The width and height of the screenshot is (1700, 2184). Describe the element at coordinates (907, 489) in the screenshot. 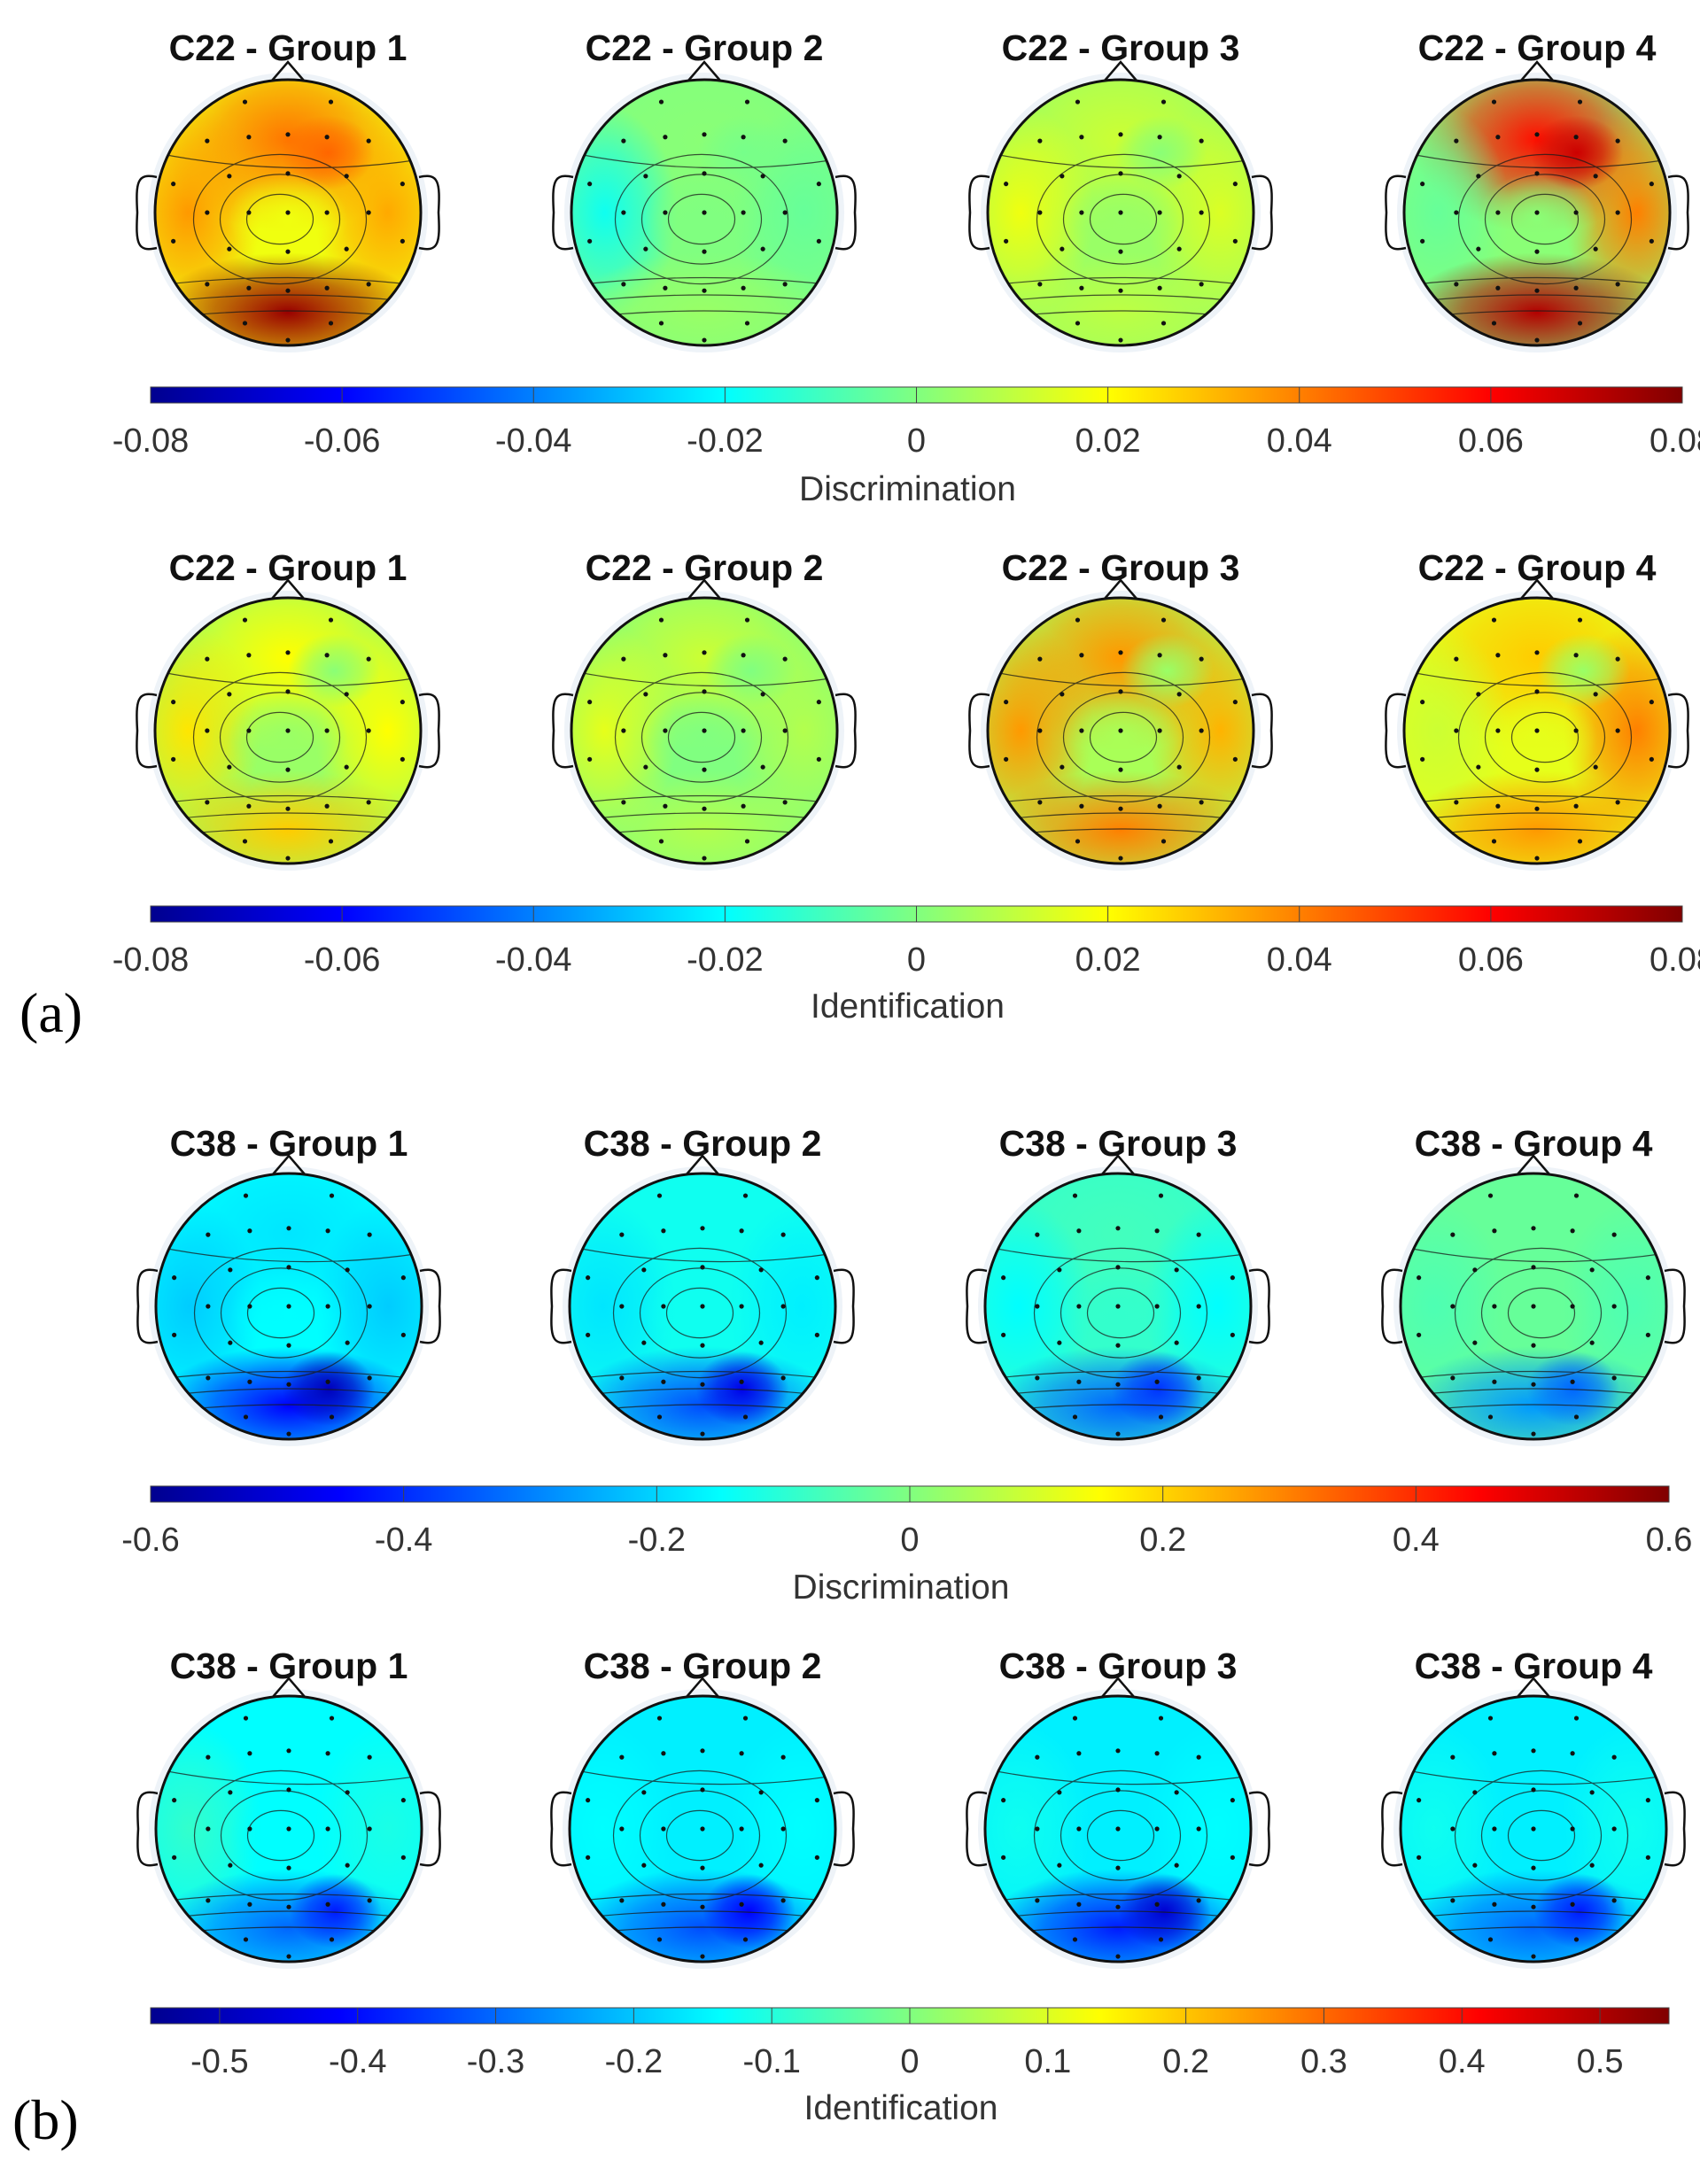

I see `colorbar-label: Discrimination` at that location.